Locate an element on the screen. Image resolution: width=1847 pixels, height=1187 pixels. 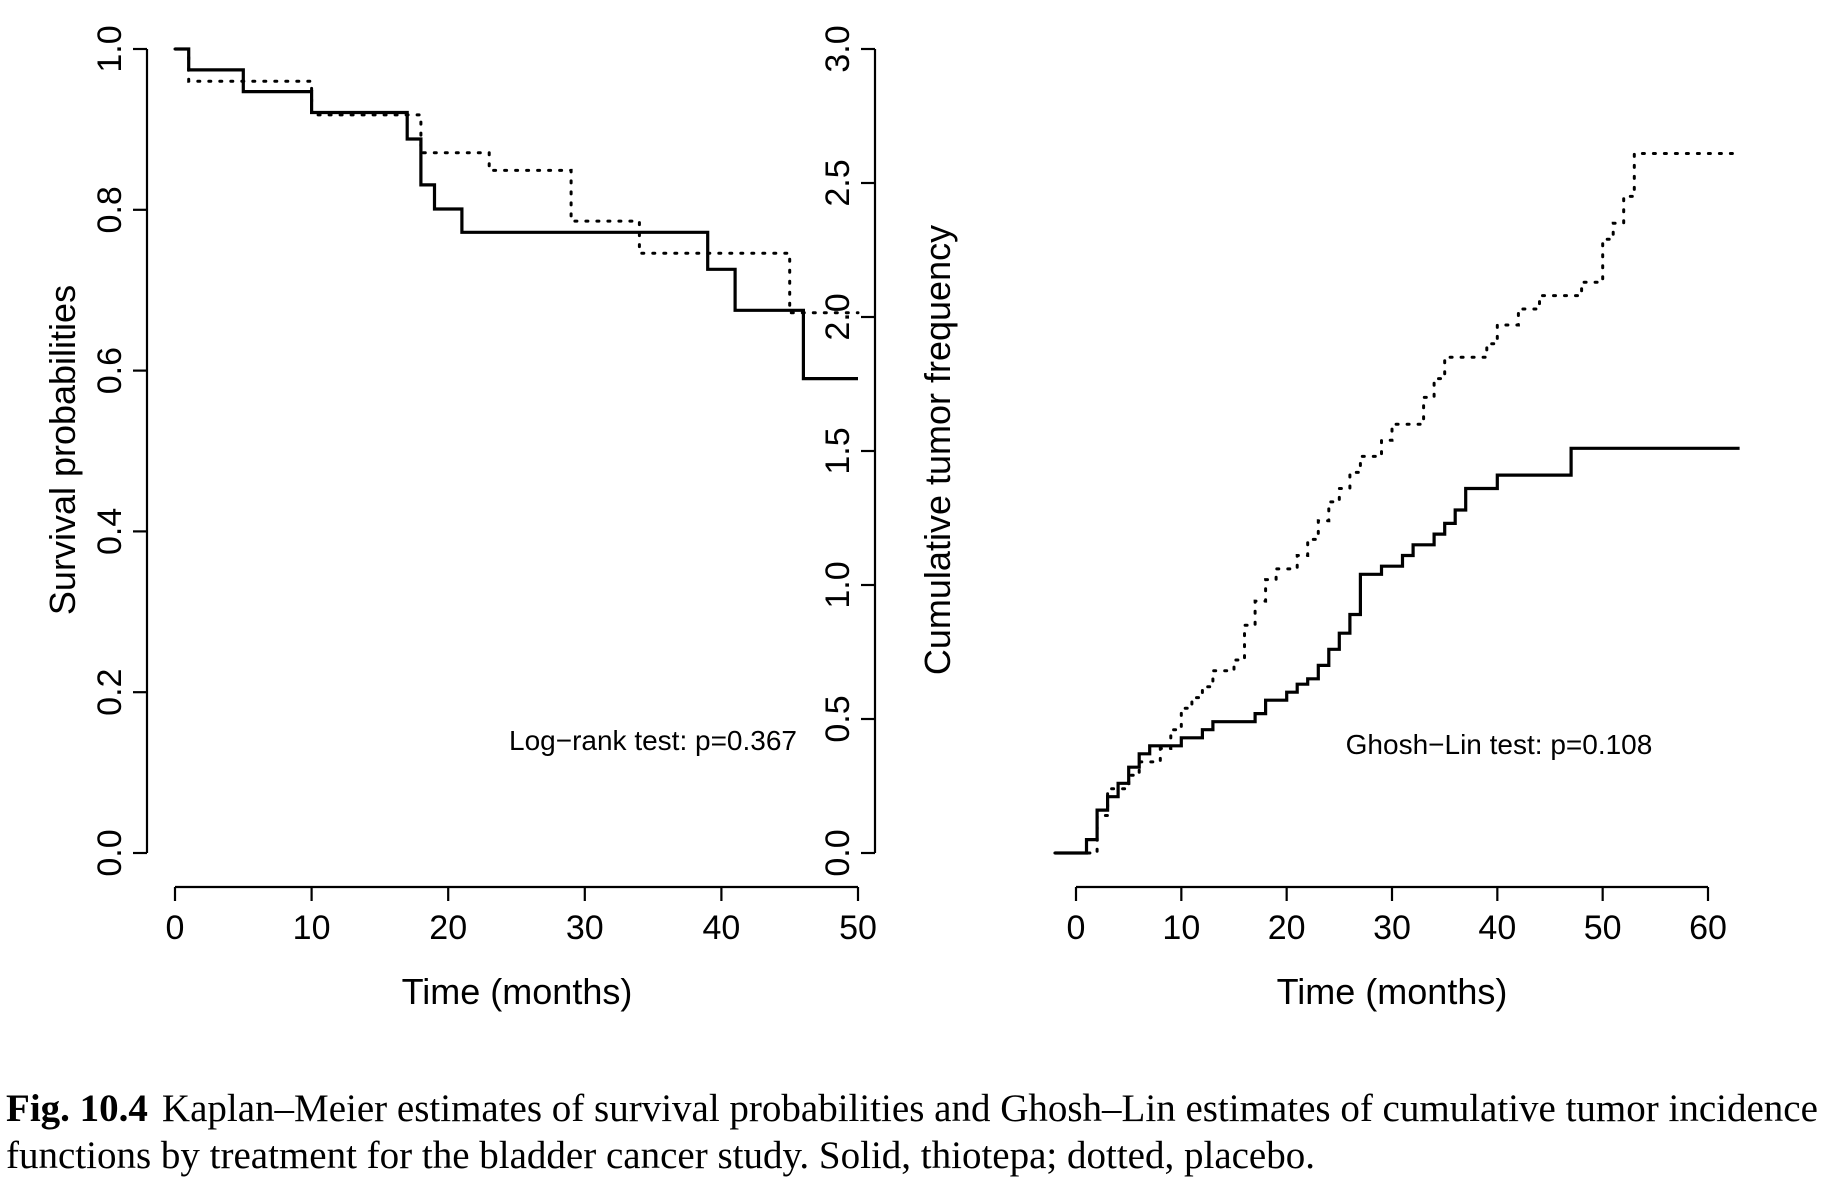
left-y-axis: 0.0 0.2 0.4 0.6 0.8 1.0 is located at coordinates (120, 451).